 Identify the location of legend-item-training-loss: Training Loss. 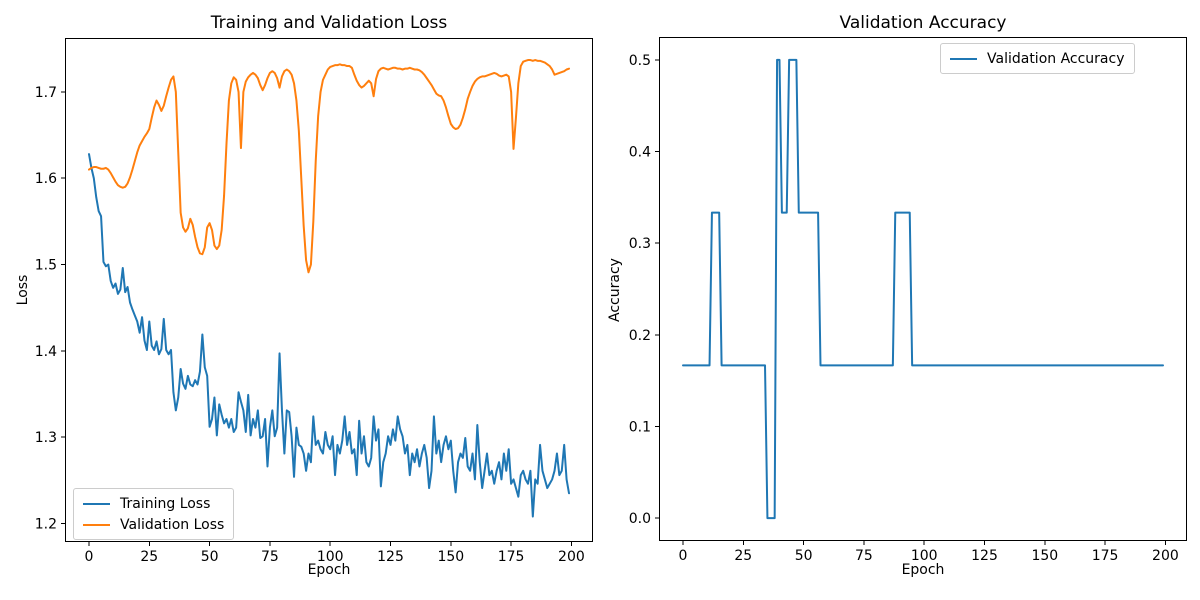
(153, 503).